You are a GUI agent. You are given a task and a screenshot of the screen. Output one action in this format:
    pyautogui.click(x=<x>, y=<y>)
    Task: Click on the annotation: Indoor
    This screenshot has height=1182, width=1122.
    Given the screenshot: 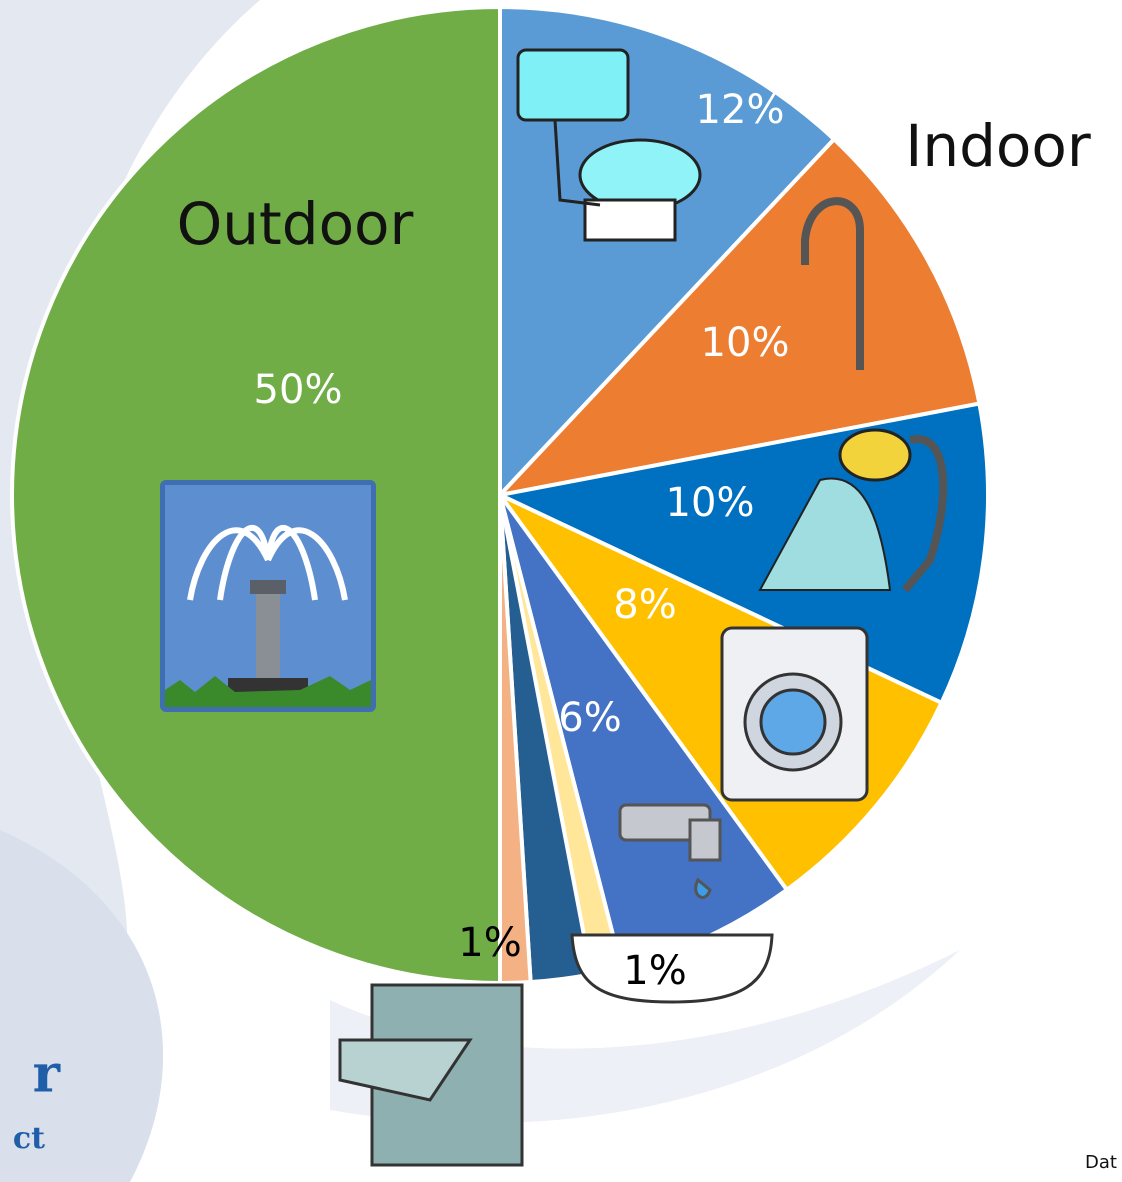 What is the action you would take?
    pyautogui.click(x=998, y=146)
    